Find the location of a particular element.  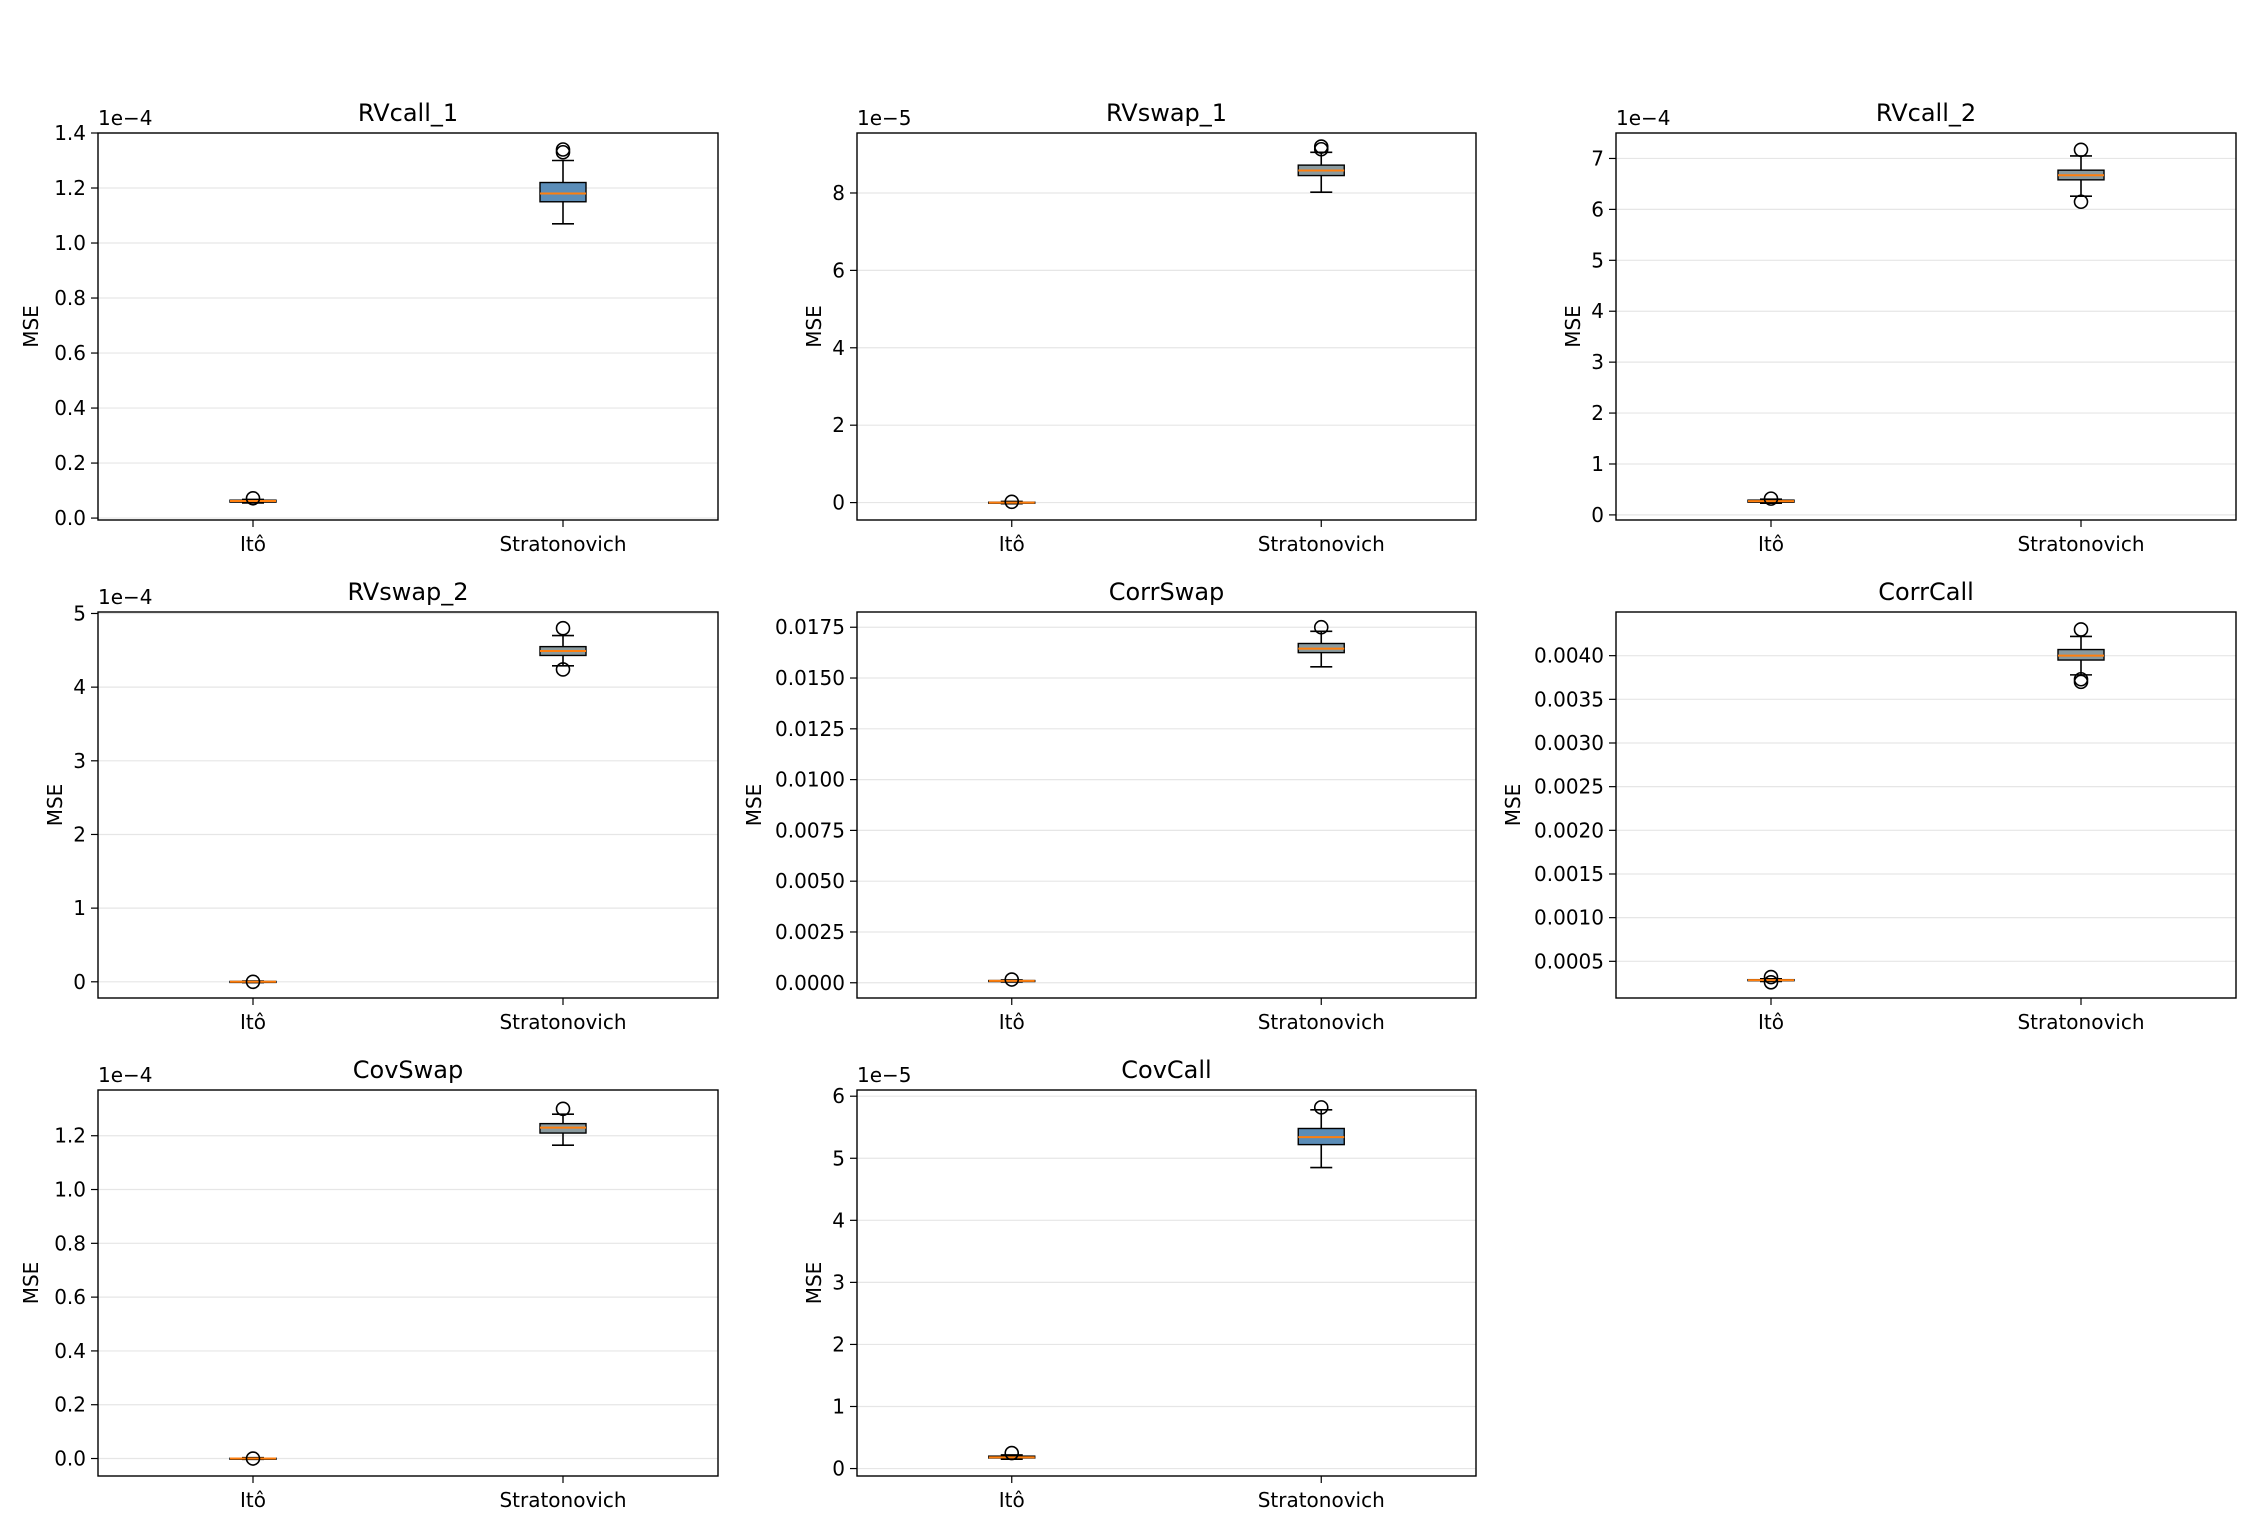

y-tick-label: 8 is located at coordinates (838, 193).